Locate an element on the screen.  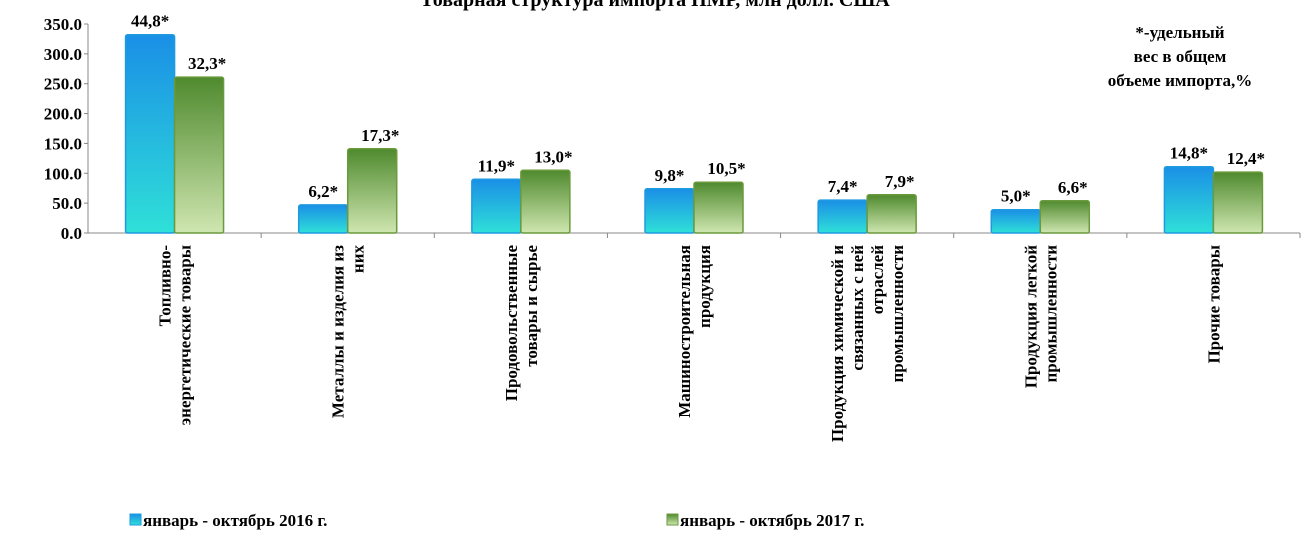
data-label: 14,8* is located at coordinates (1189, 153).